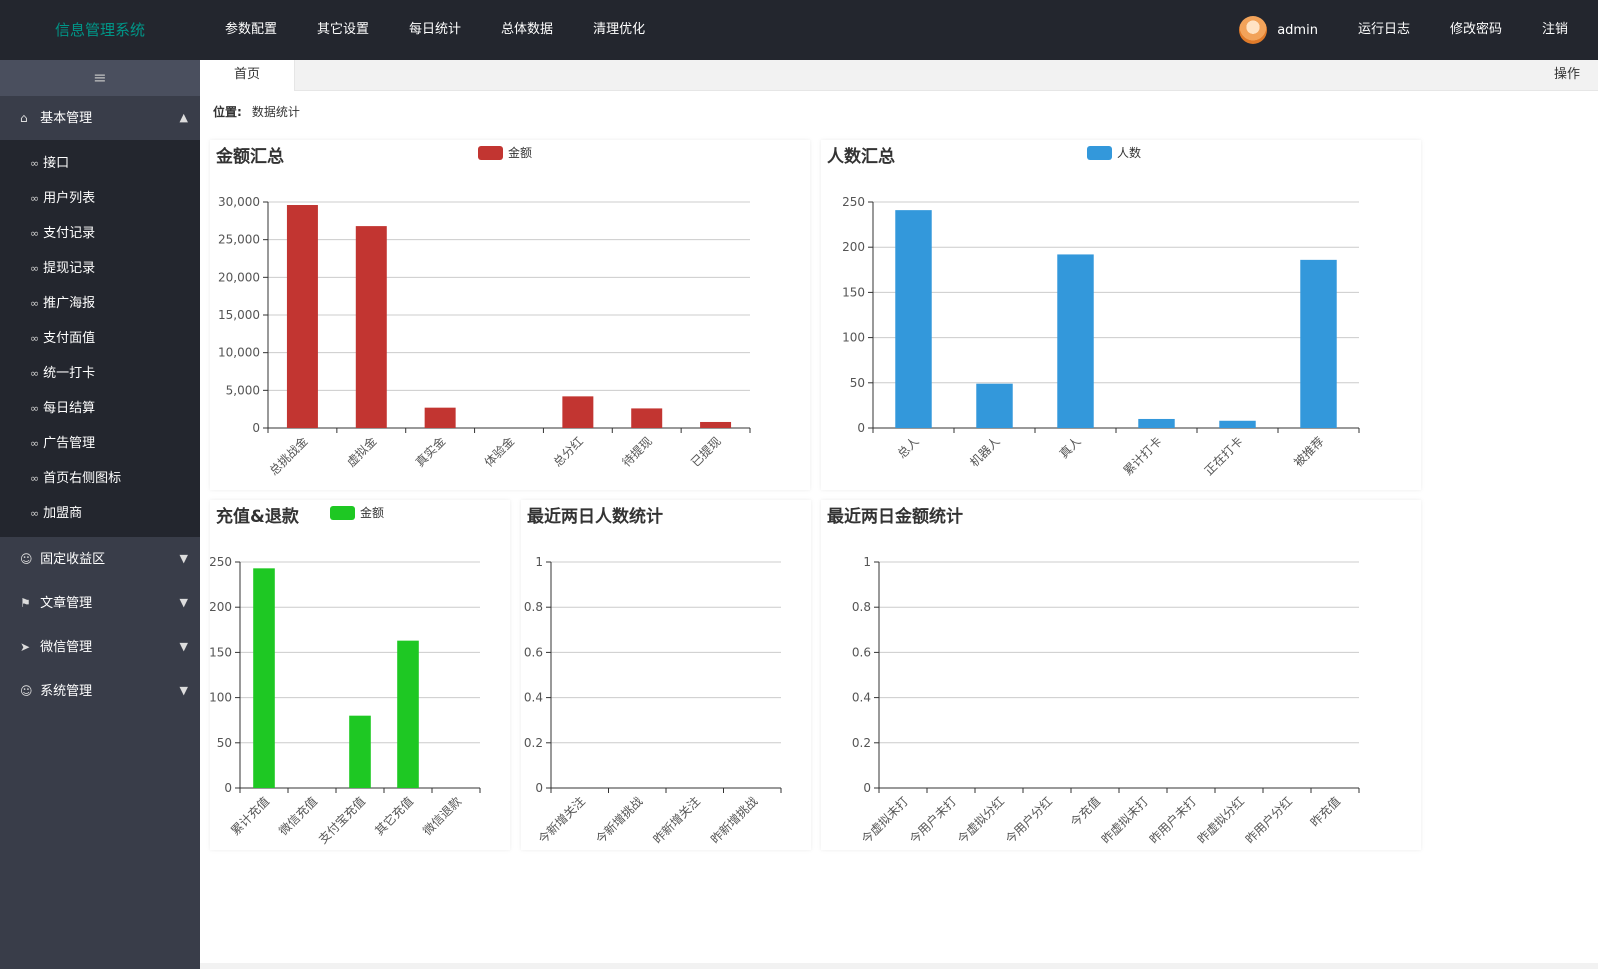 The image size is (1598, 969). I want to click on nav-daily-stats: 每日统计, so click(435, 29).